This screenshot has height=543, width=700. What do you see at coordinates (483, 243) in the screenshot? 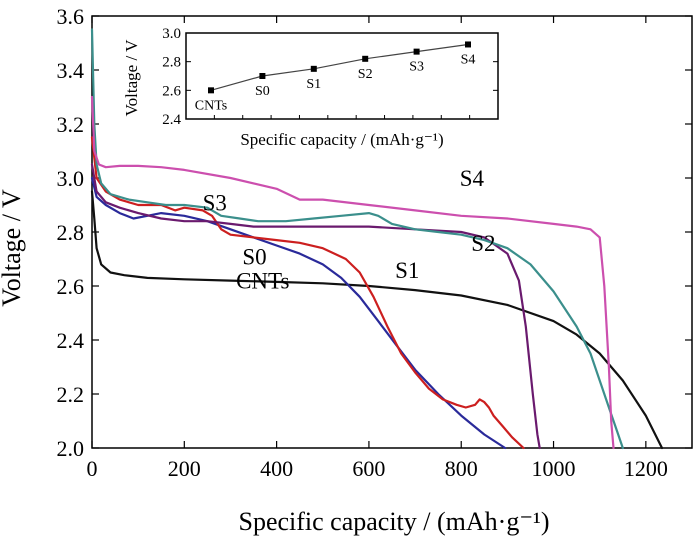
I see `curve-label-s2: S2` at bounding box center [483, 243].